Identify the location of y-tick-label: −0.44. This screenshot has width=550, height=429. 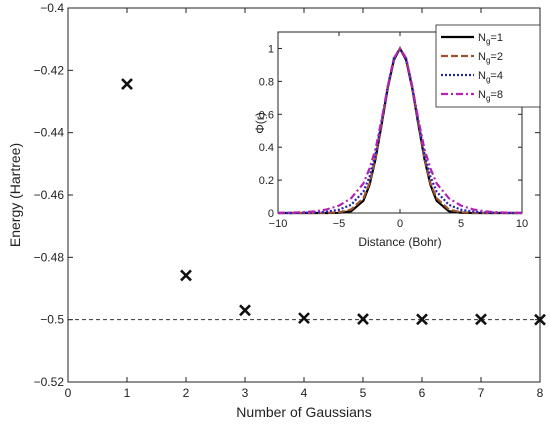
(49, 133).